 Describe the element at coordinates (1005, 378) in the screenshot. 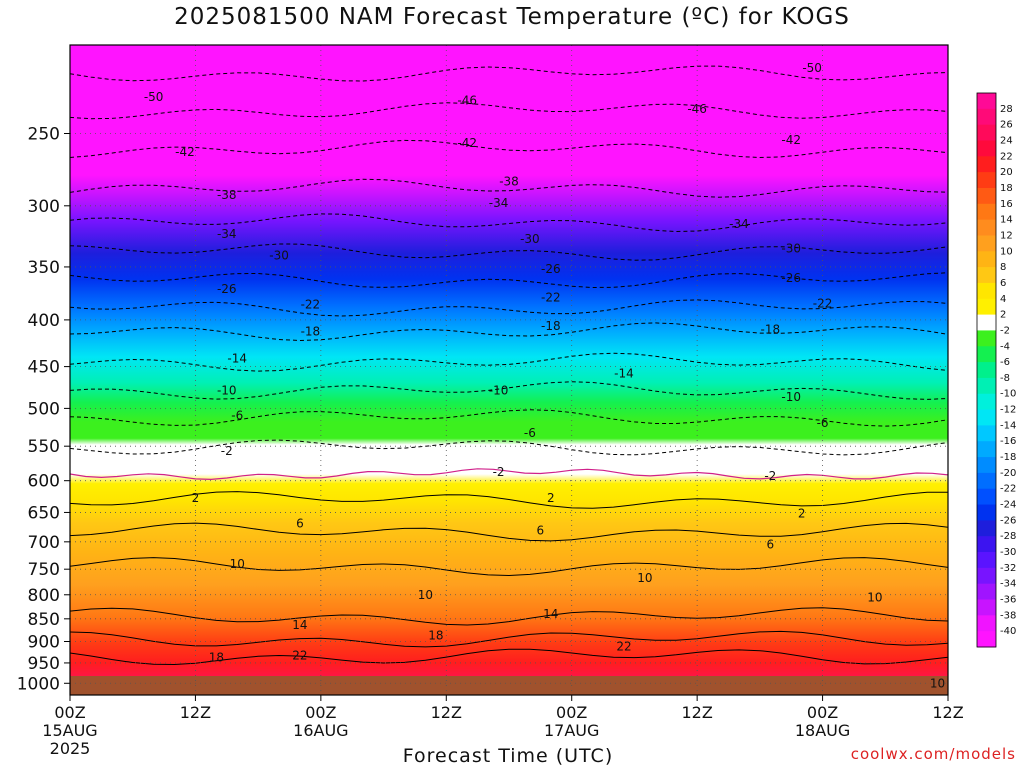

I see `colorbar-label: -8` at that location.